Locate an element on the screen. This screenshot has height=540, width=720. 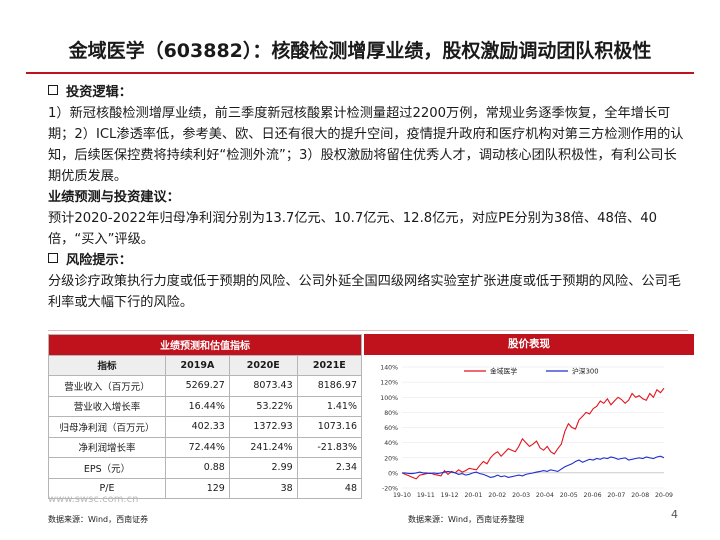
table-row-label: 归母净利润（百万元） is located at coordinates (107, 427).